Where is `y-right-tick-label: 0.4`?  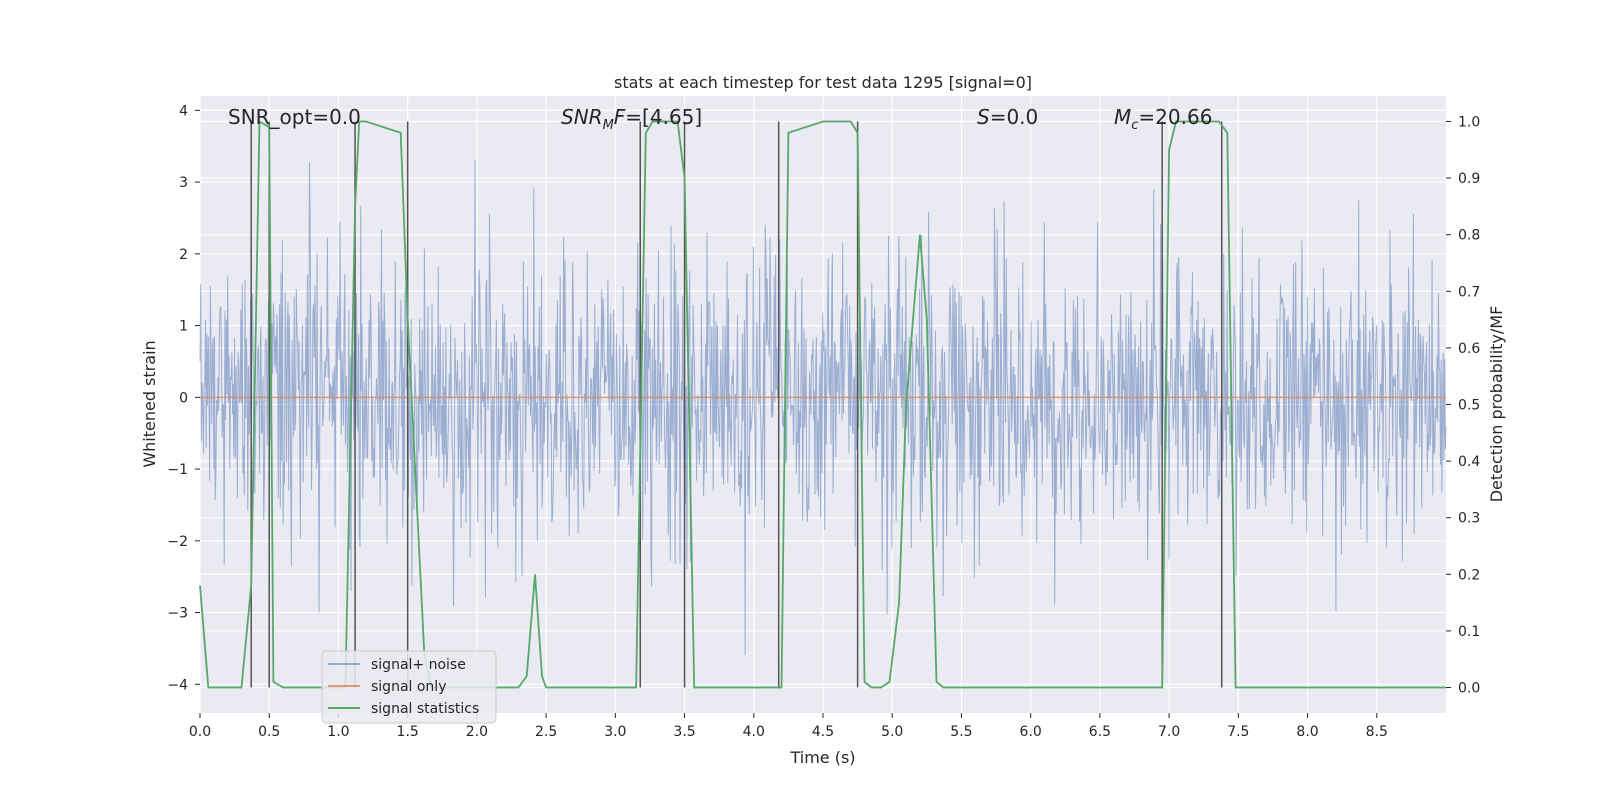
y-right-tick-label: 0.4 is located at coordinates (1469, 462).